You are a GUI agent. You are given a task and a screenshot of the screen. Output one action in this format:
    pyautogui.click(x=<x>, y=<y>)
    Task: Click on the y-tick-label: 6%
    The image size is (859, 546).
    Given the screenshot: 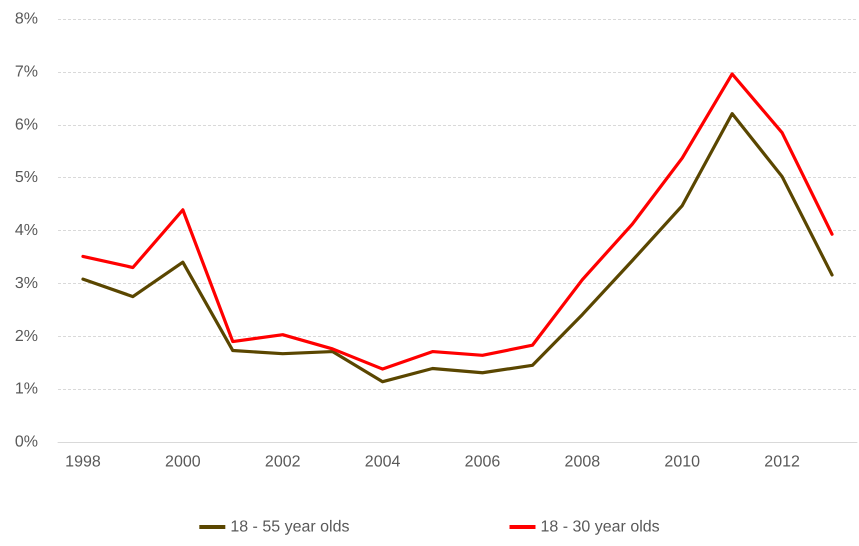 What is the action you would take?
    pyautogui.click(x=26, y=125)
    